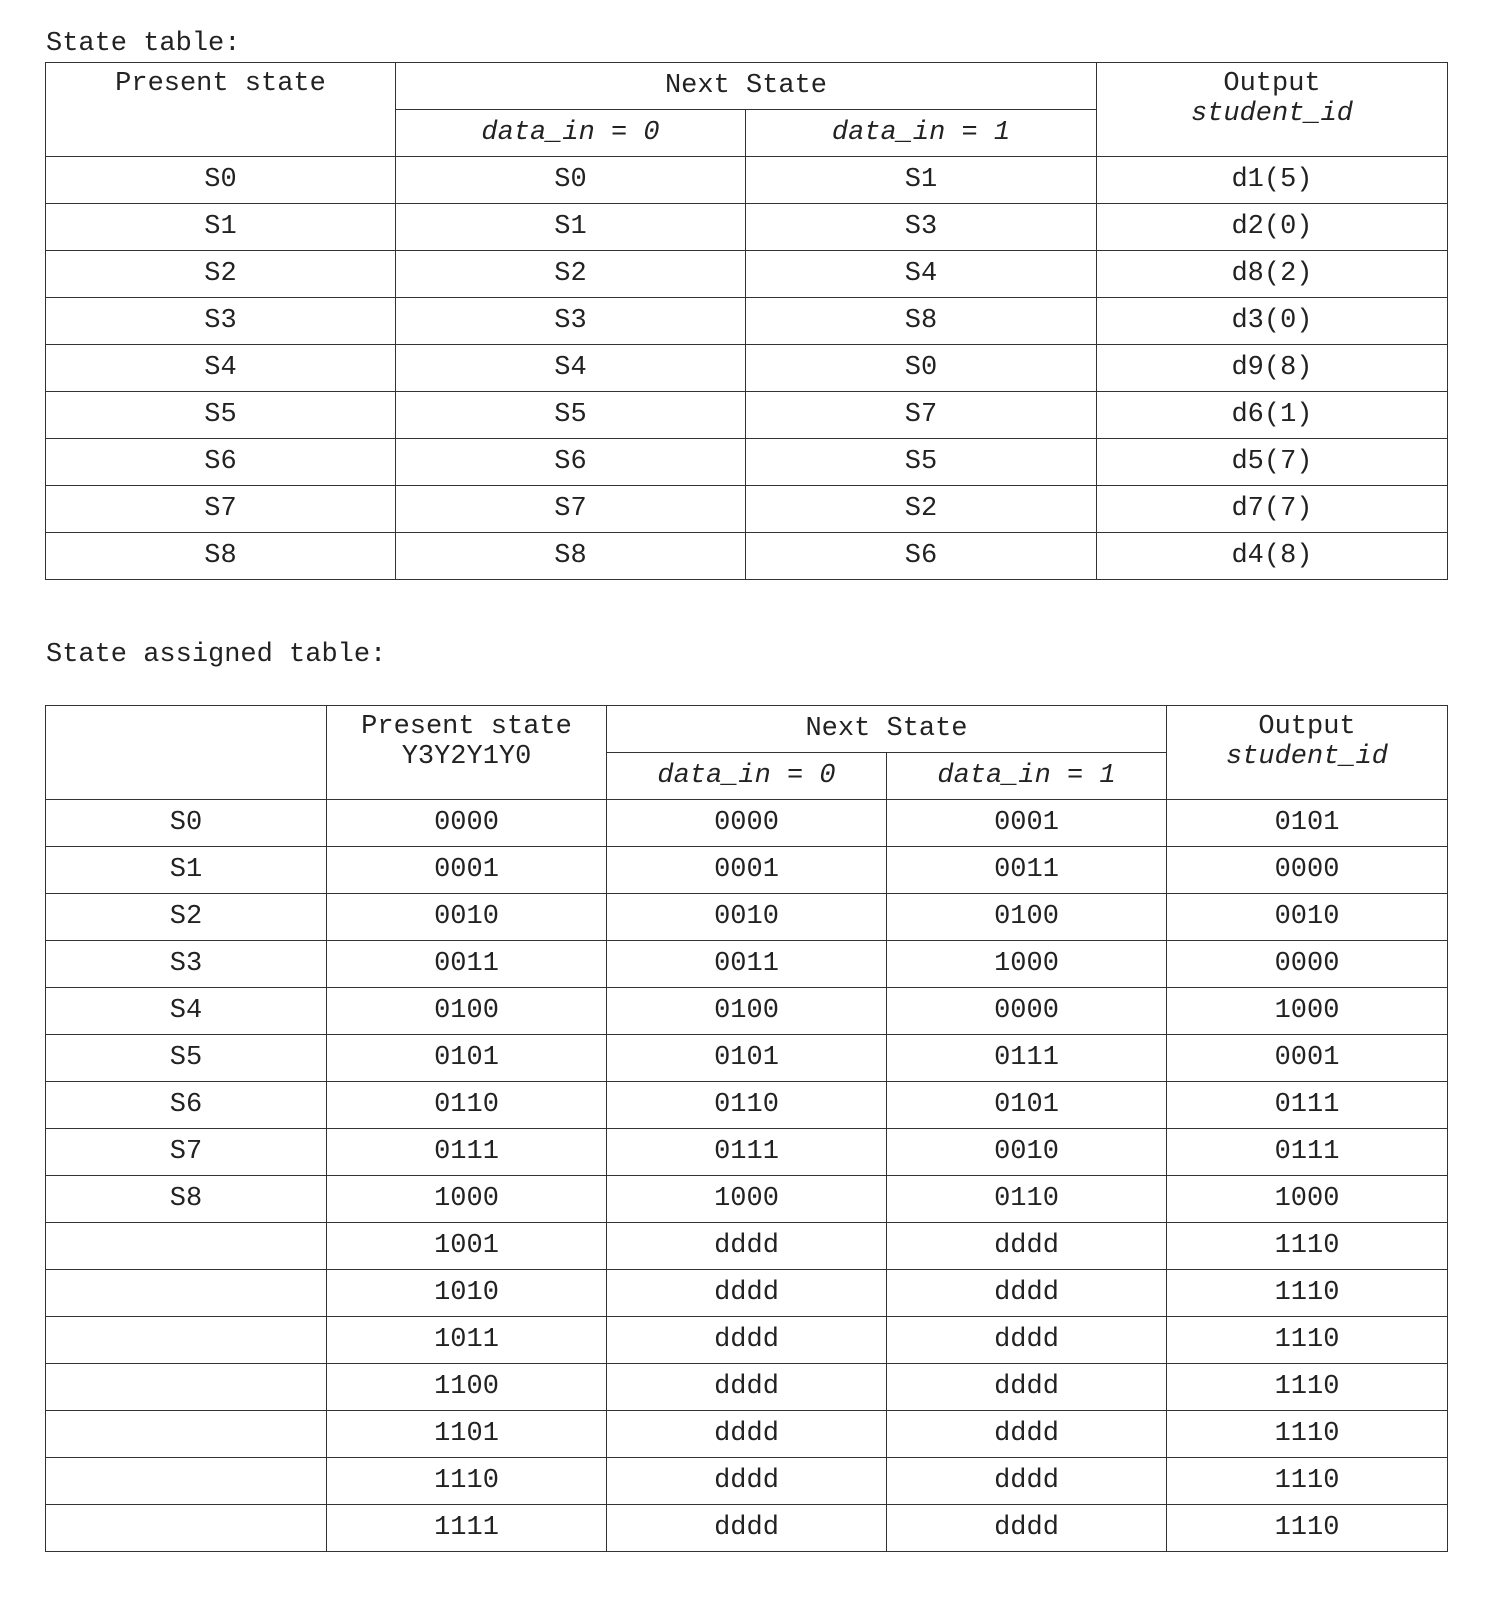 The height and width of the screenshot is (1621, 1491). Describe the element at coordinates (216, 655) in the screenshot. I see `assigned-table-caption: State assigned table:` at that location.